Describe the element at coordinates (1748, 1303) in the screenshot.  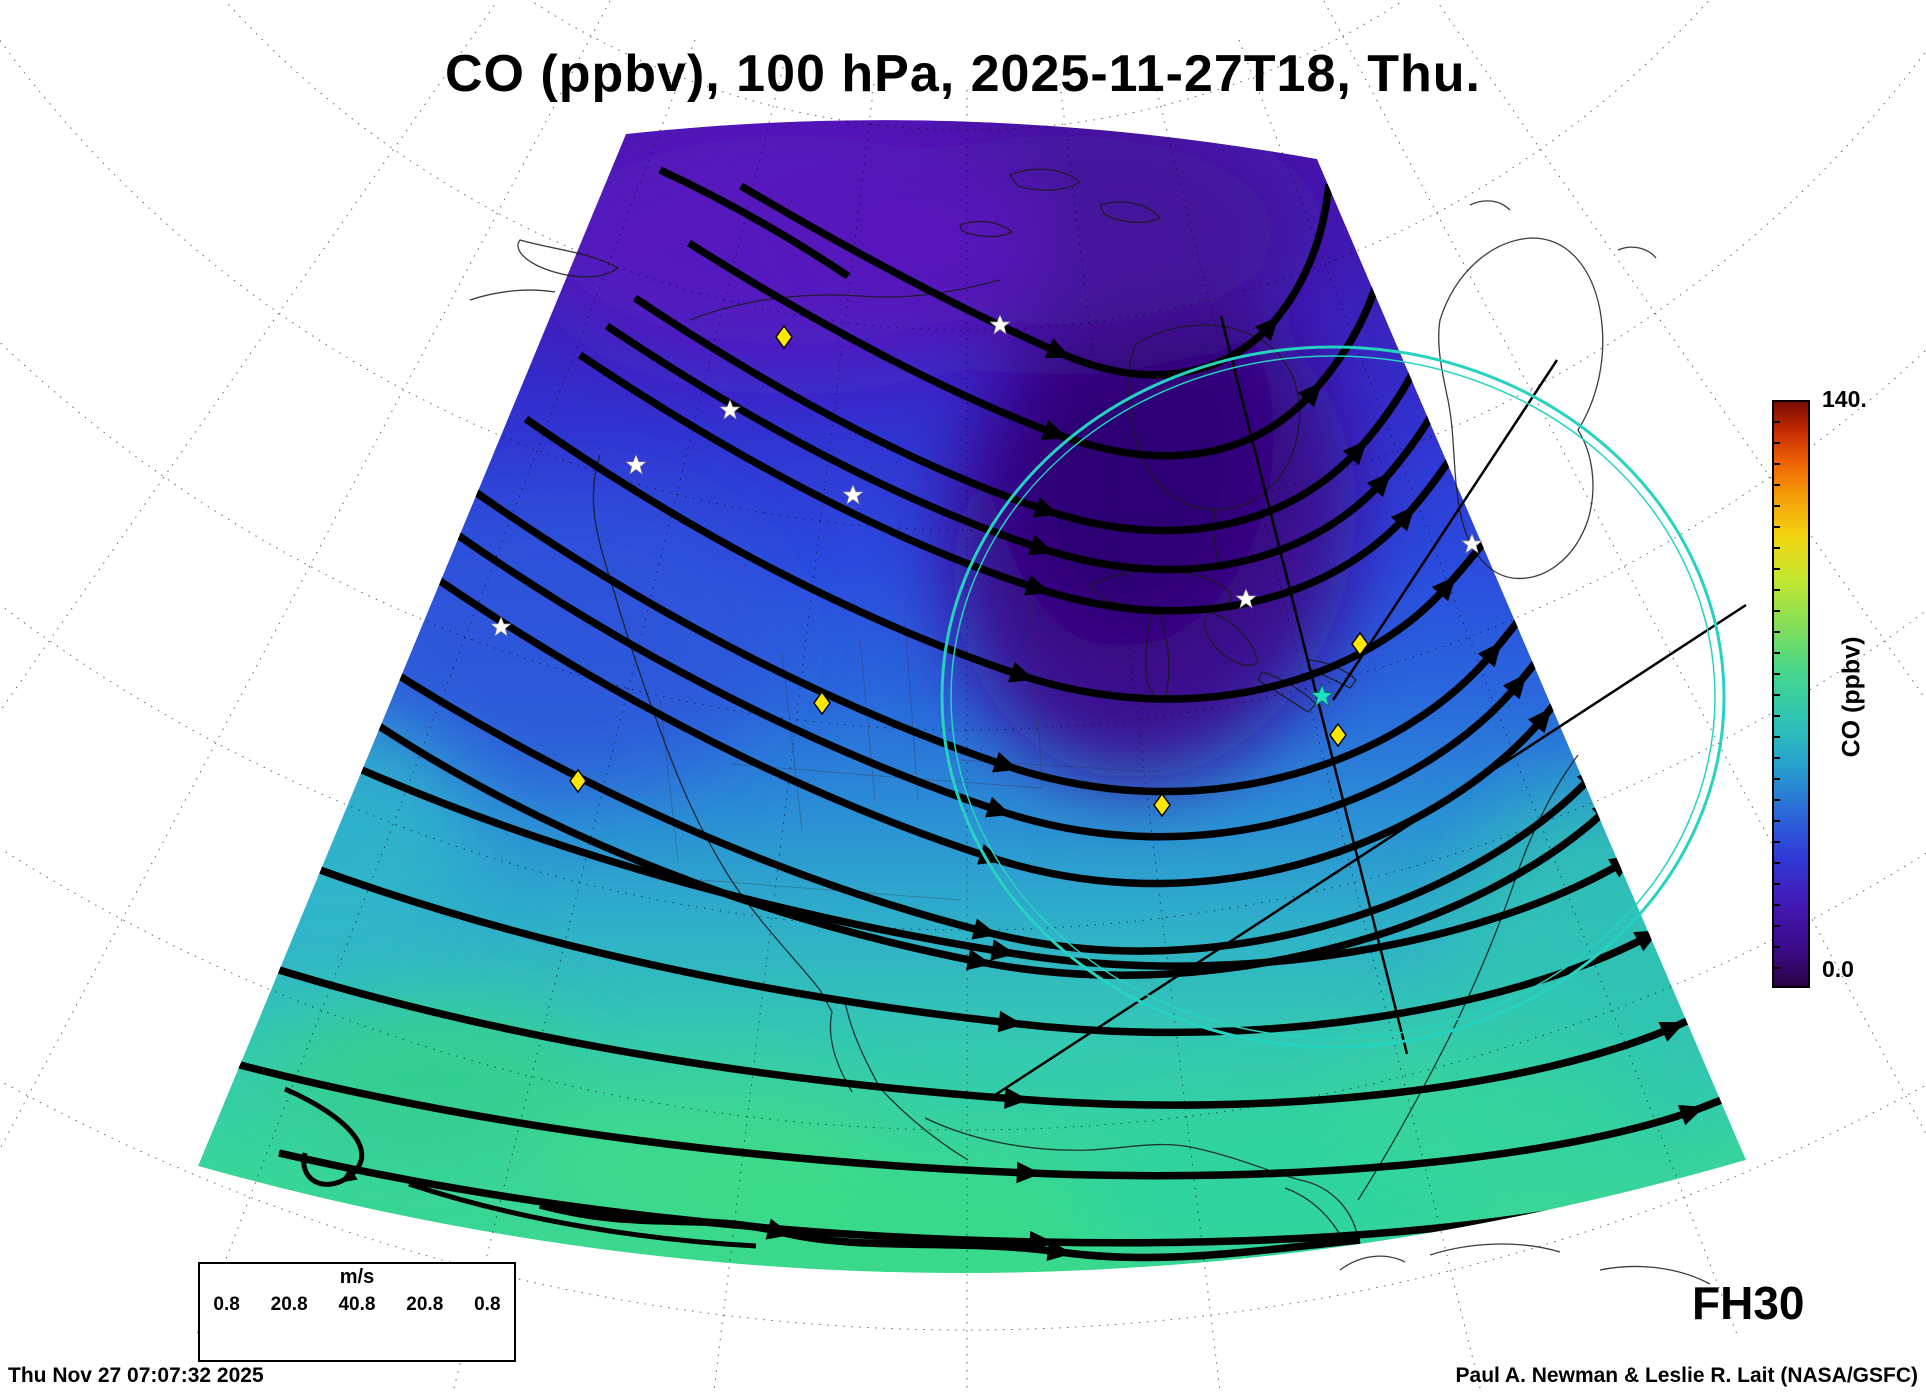
I see `forecast-hour-label: FH30` at that location.